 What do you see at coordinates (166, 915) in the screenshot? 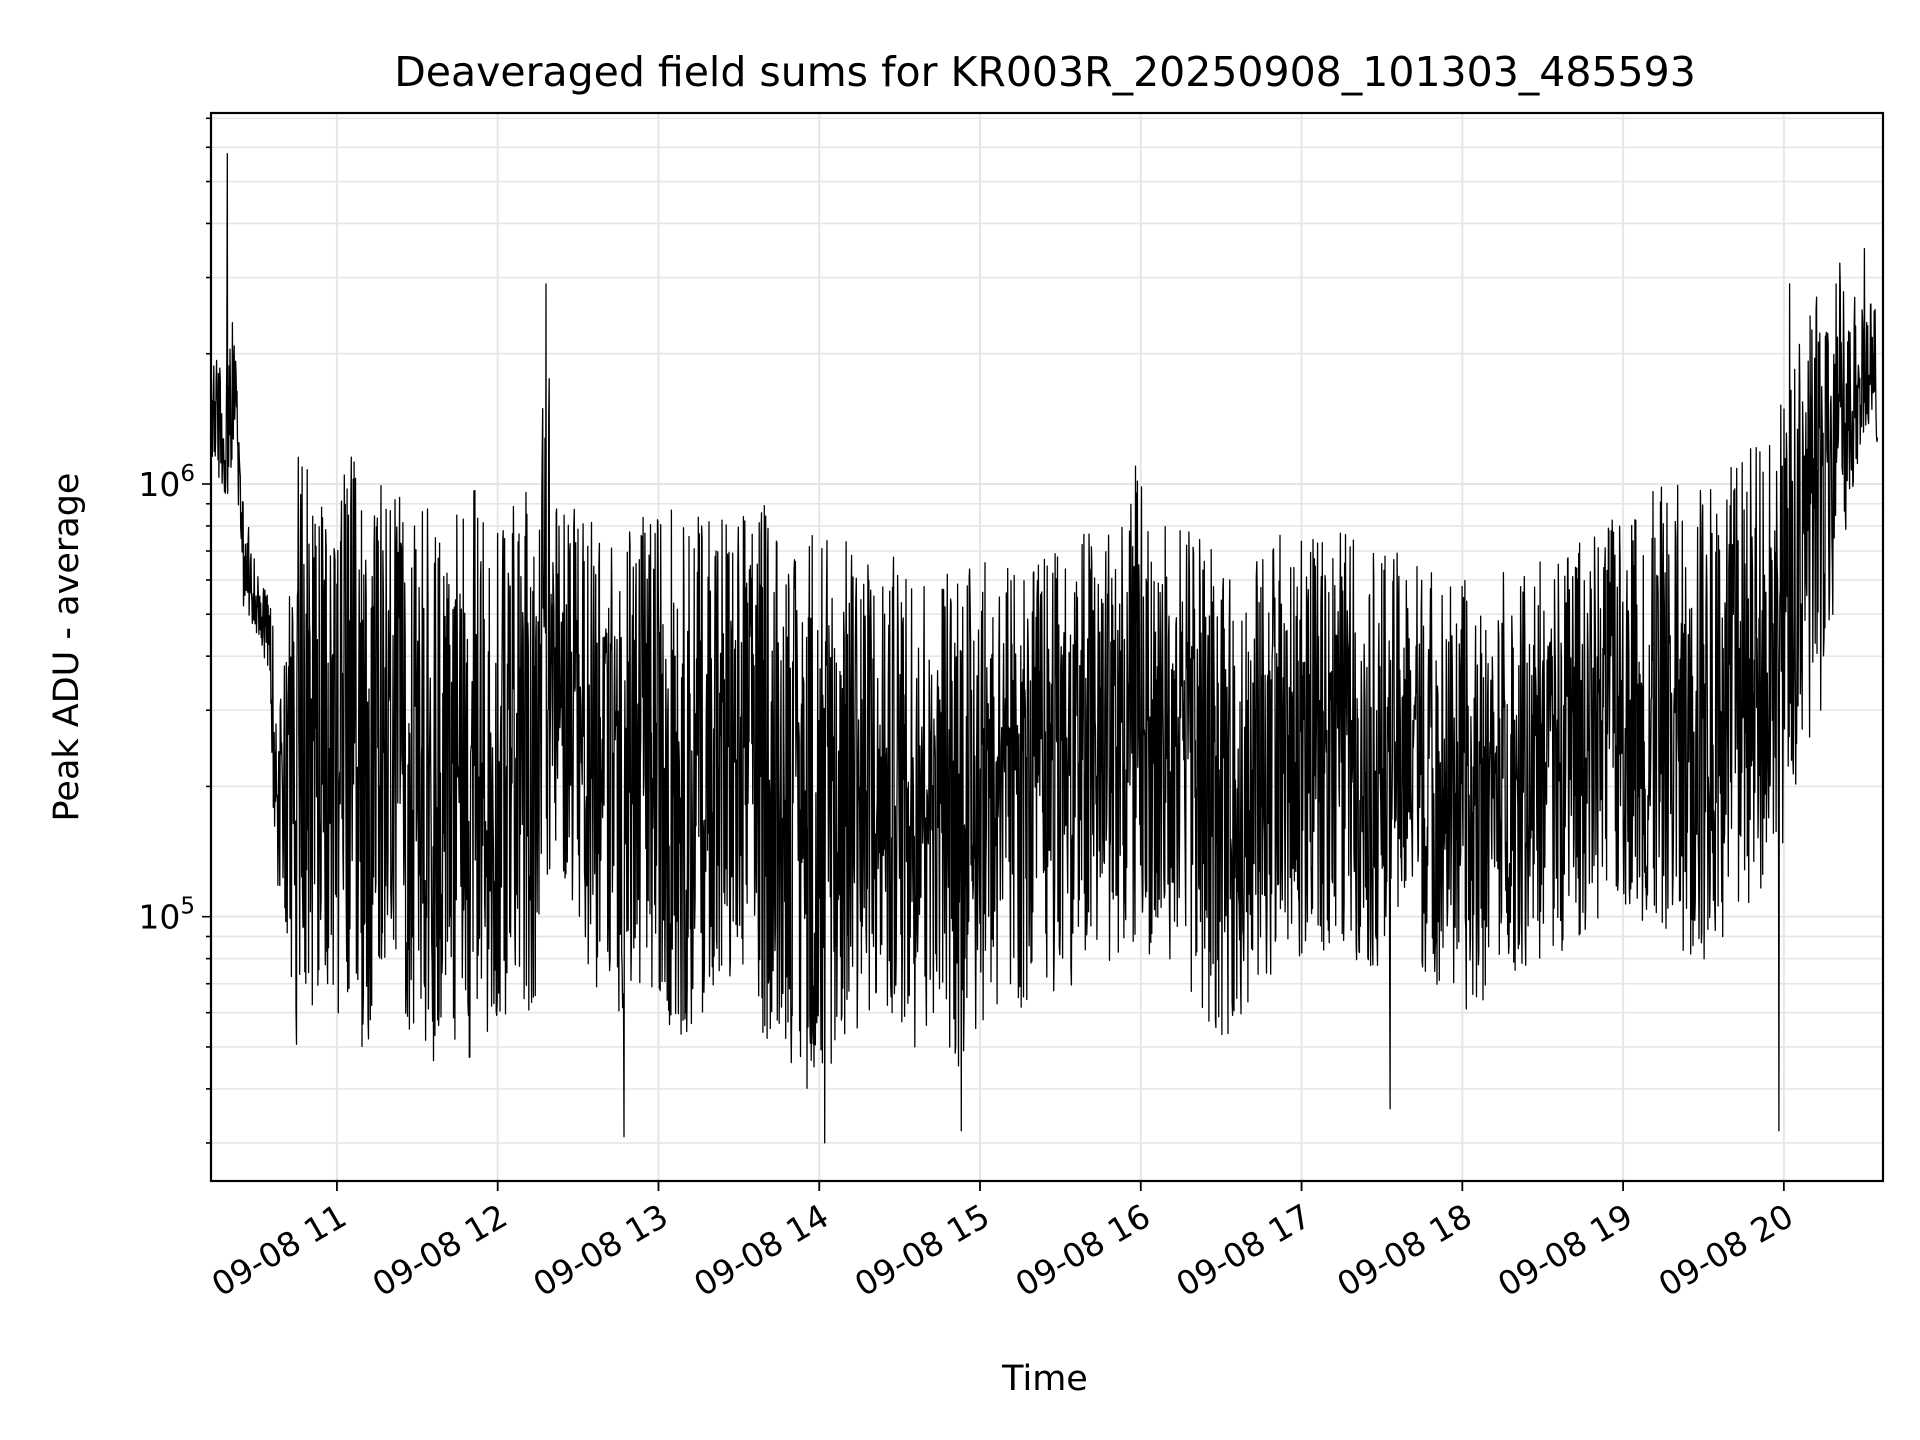
I see `y-tick-label: 105` at bounding box center [166, 915].